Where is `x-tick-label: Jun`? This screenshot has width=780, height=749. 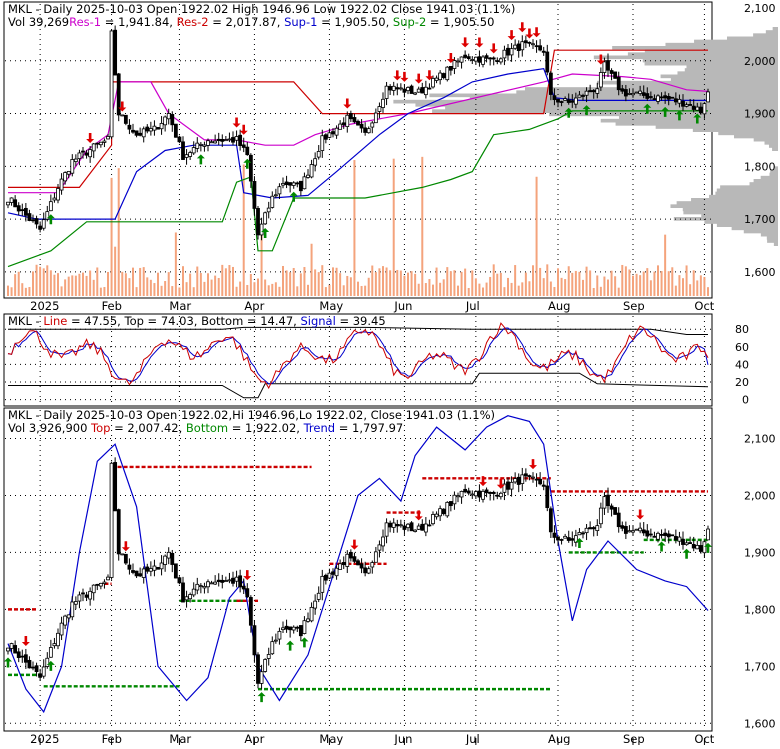
x-tick-label: Jun is located at coordinates (402, 738).